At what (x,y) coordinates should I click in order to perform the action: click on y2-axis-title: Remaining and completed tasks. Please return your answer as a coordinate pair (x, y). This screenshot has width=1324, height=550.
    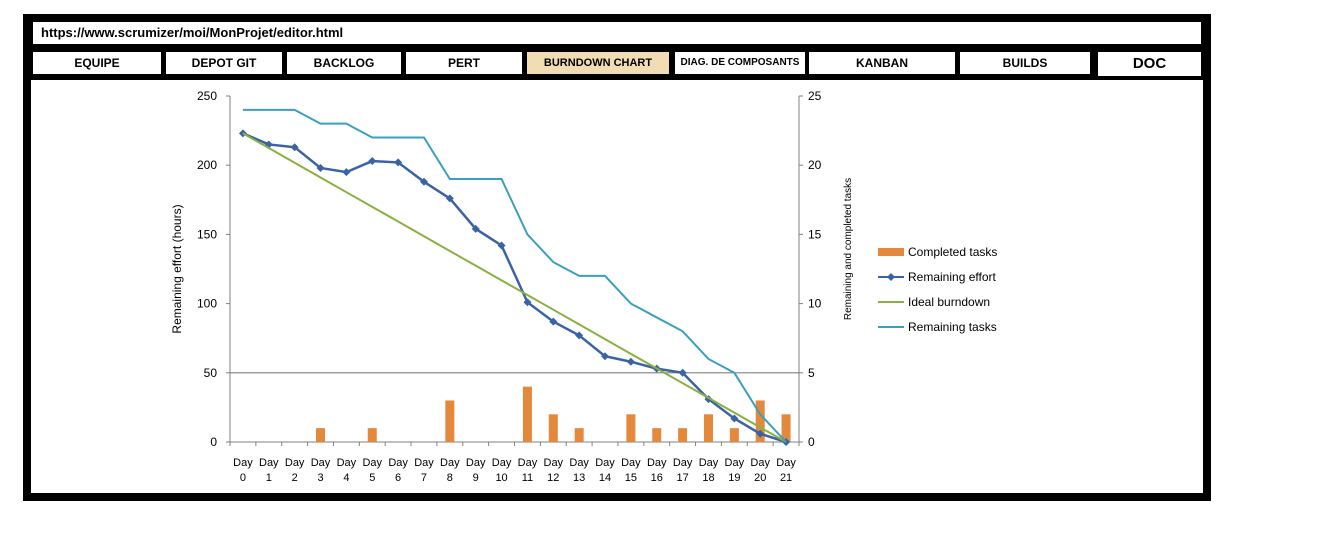
    Looking at the image, I should click on (848, 249).